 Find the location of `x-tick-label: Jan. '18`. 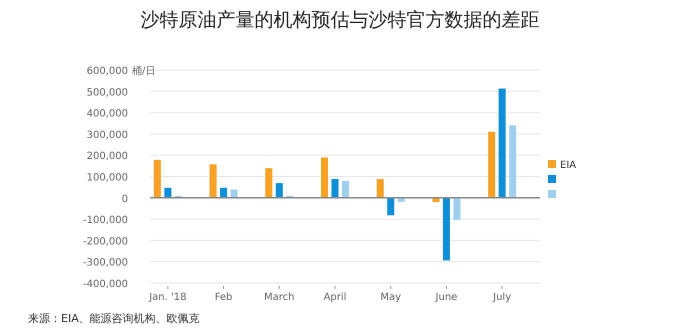

x-tick-label: Jan. '18 is located at coordinates (167, 297).